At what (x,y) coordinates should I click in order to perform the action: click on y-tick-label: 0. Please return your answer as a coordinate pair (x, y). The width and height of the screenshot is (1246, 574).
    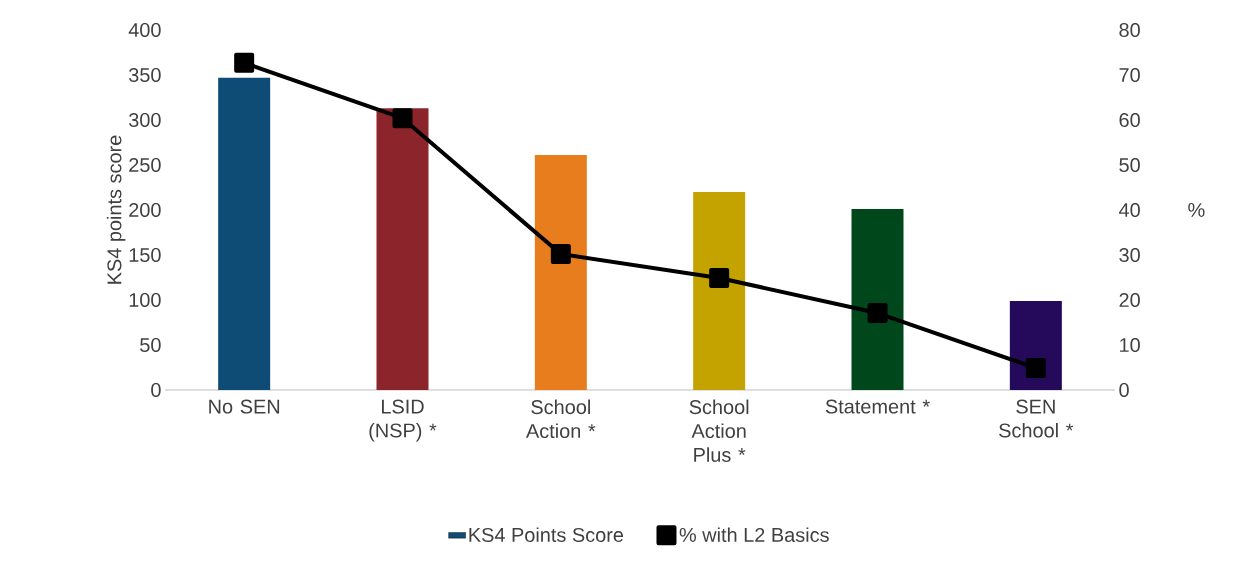
    Looking at the image, I should click on (156, 390).